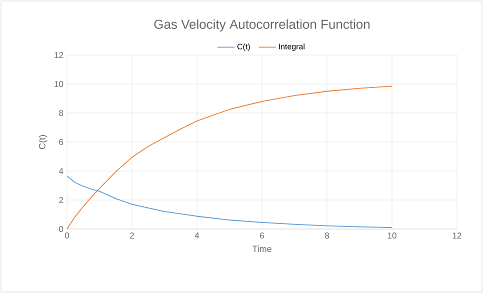 The width and height of the screenshot is (483, 293). Describe the element at coordinates (262, 248) in the screenshot. I see `x-axis-title: Time` at that location.